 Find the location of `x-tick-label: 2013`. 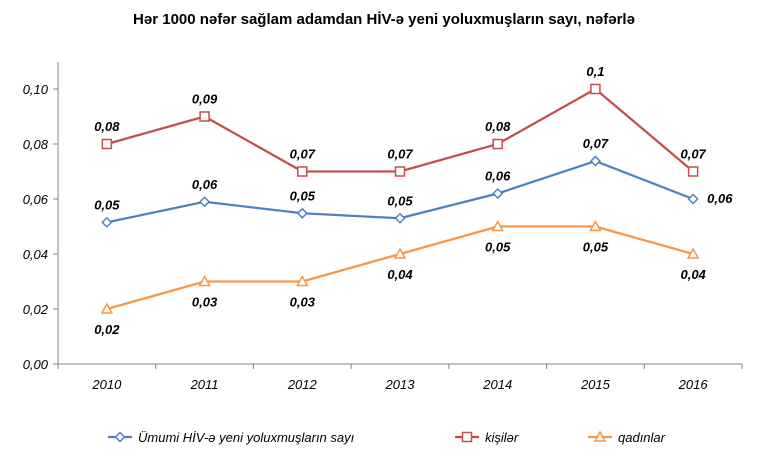

x-tick-label: 2013 is located at coordinates (400, 384).